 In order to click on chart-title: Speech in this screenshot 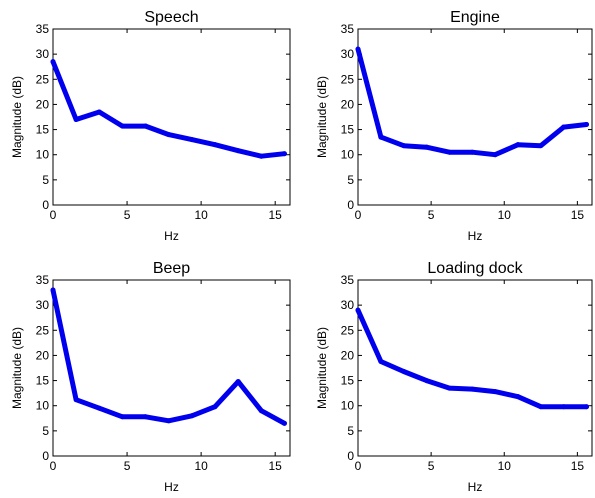, I will do `click(171, 17)`.